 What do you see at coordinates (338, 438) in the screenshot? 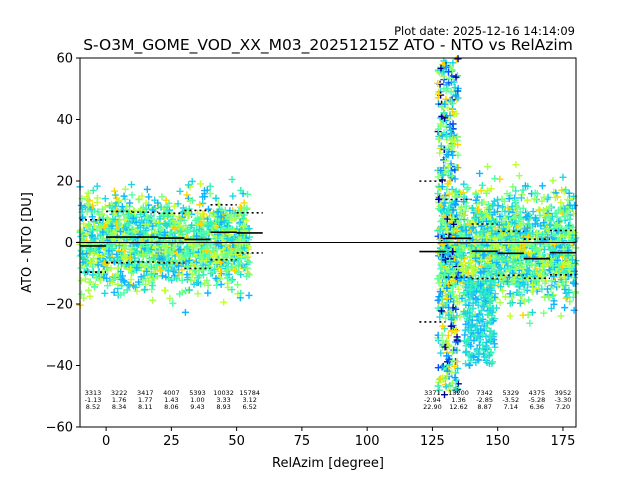
I see `x-axis: 0 25 50 75 100 125 150 175` at bounding box center [338, 438].